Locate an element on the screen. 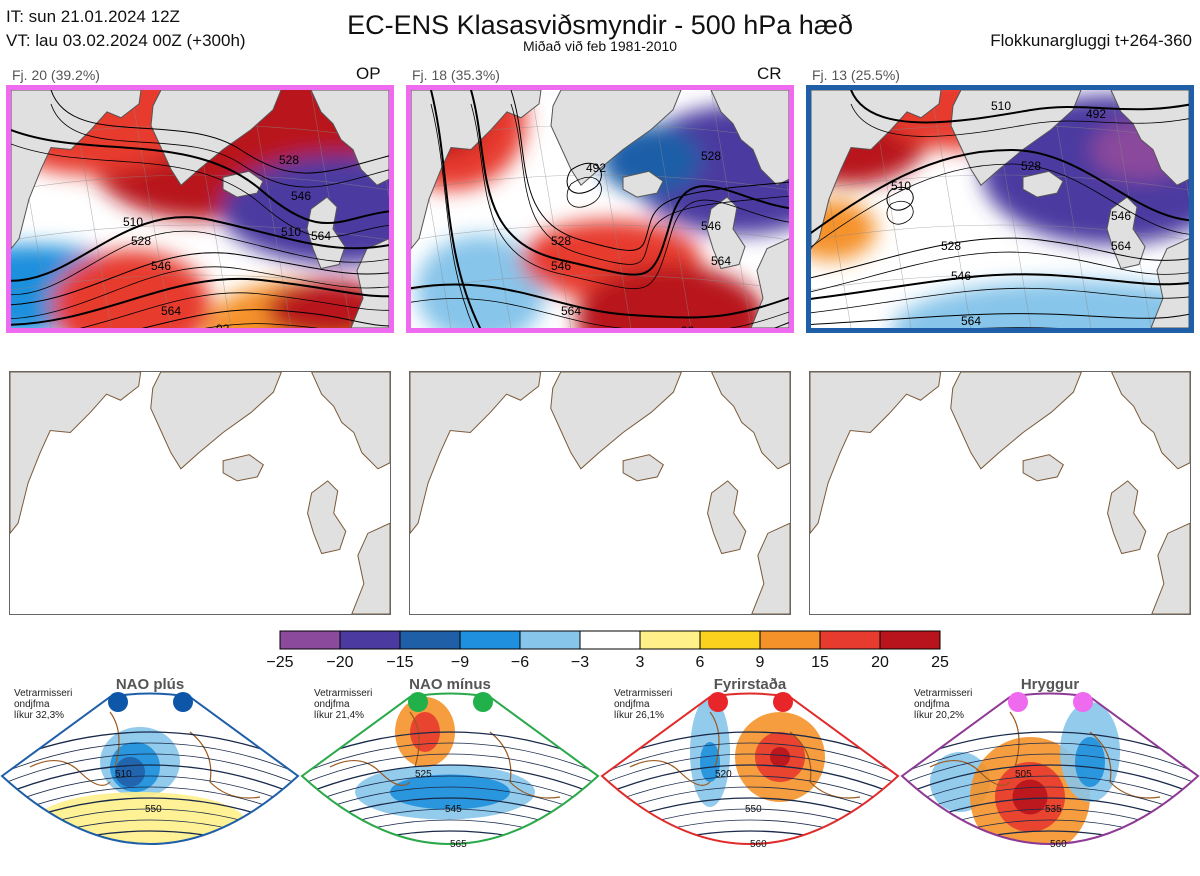 This screenshot has height=876, width=1200. colorbar-tick-label: 25 is located at coordinates (940, 662).